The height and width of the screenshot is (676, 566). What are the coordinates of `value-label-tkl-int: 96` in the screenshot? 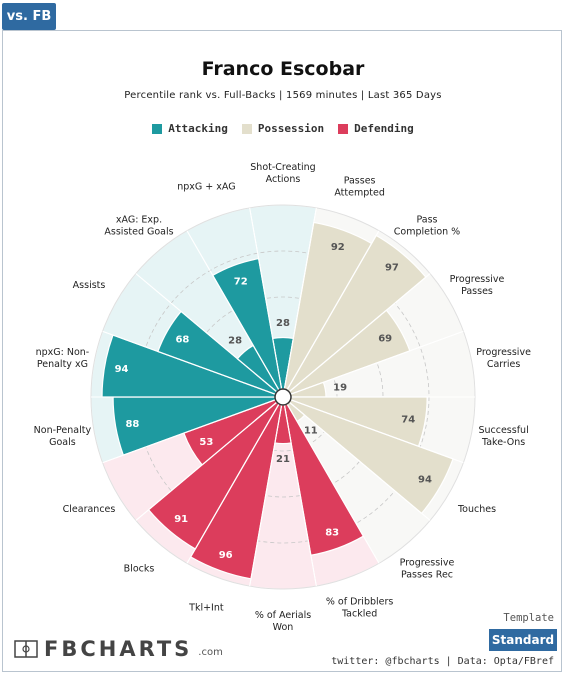 It's located at (226, 555).